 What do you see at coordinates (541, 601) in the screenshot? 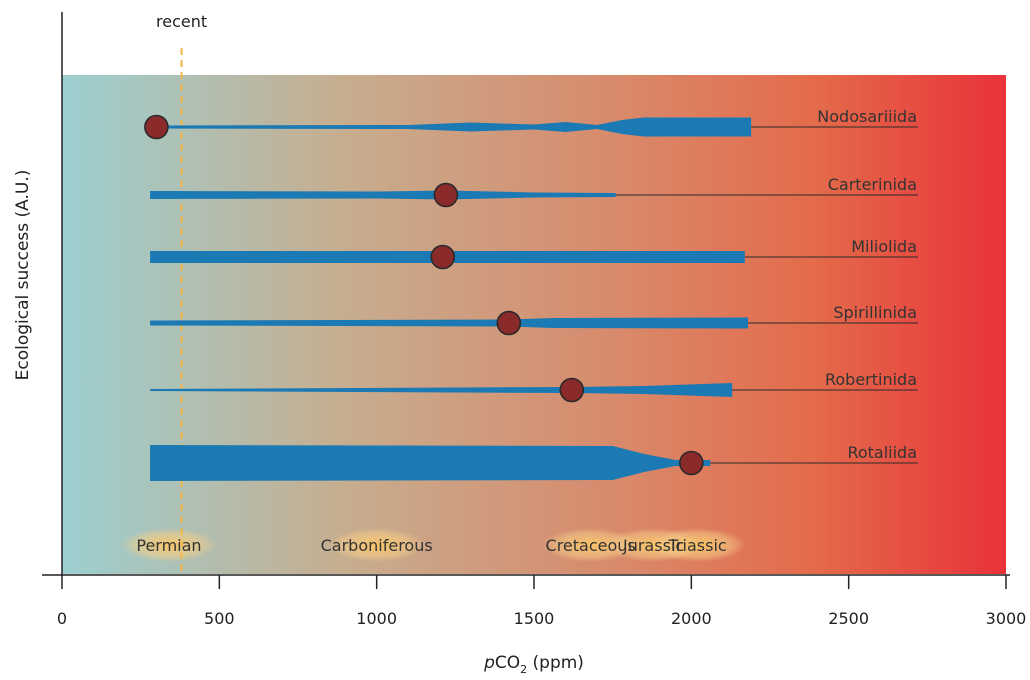
I see `x-ticks: 0 500 1000 1500 2000 2500 3000` at bounding box center [541, 601].